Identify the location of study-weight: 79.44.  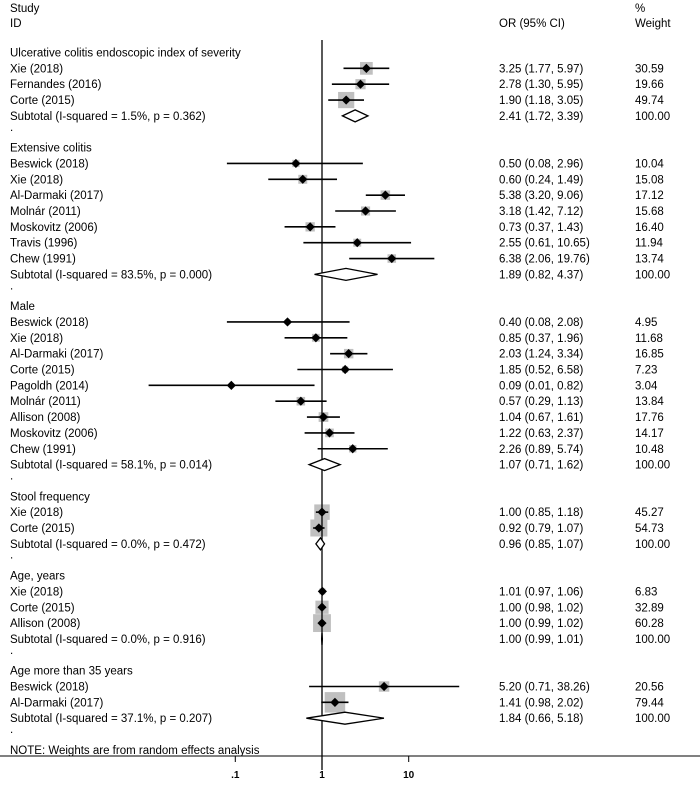
(649, 703).